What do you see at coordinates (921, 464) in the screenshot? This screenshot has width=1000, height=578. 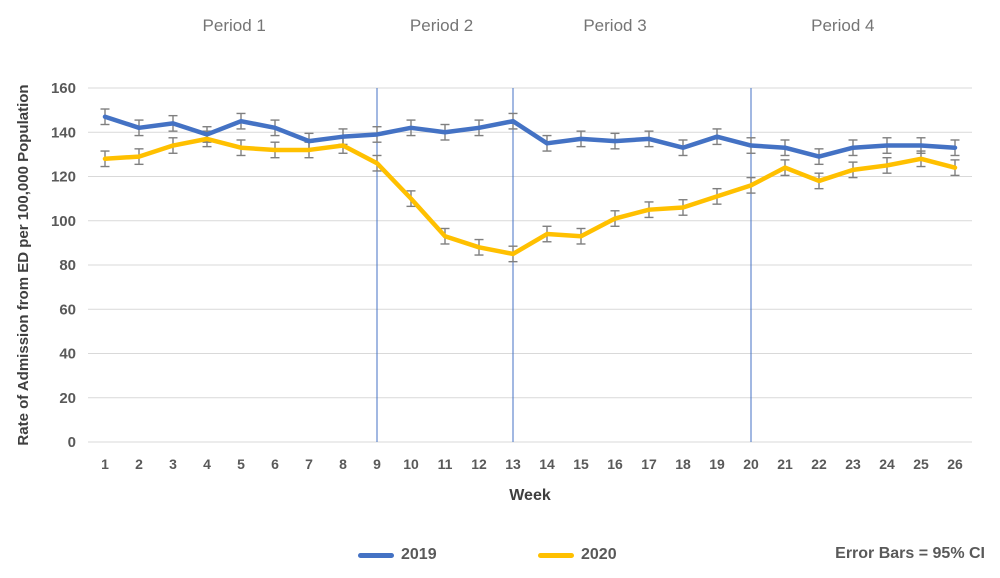 I see `x-tick-label: 25` at bounding box center [921, 464].